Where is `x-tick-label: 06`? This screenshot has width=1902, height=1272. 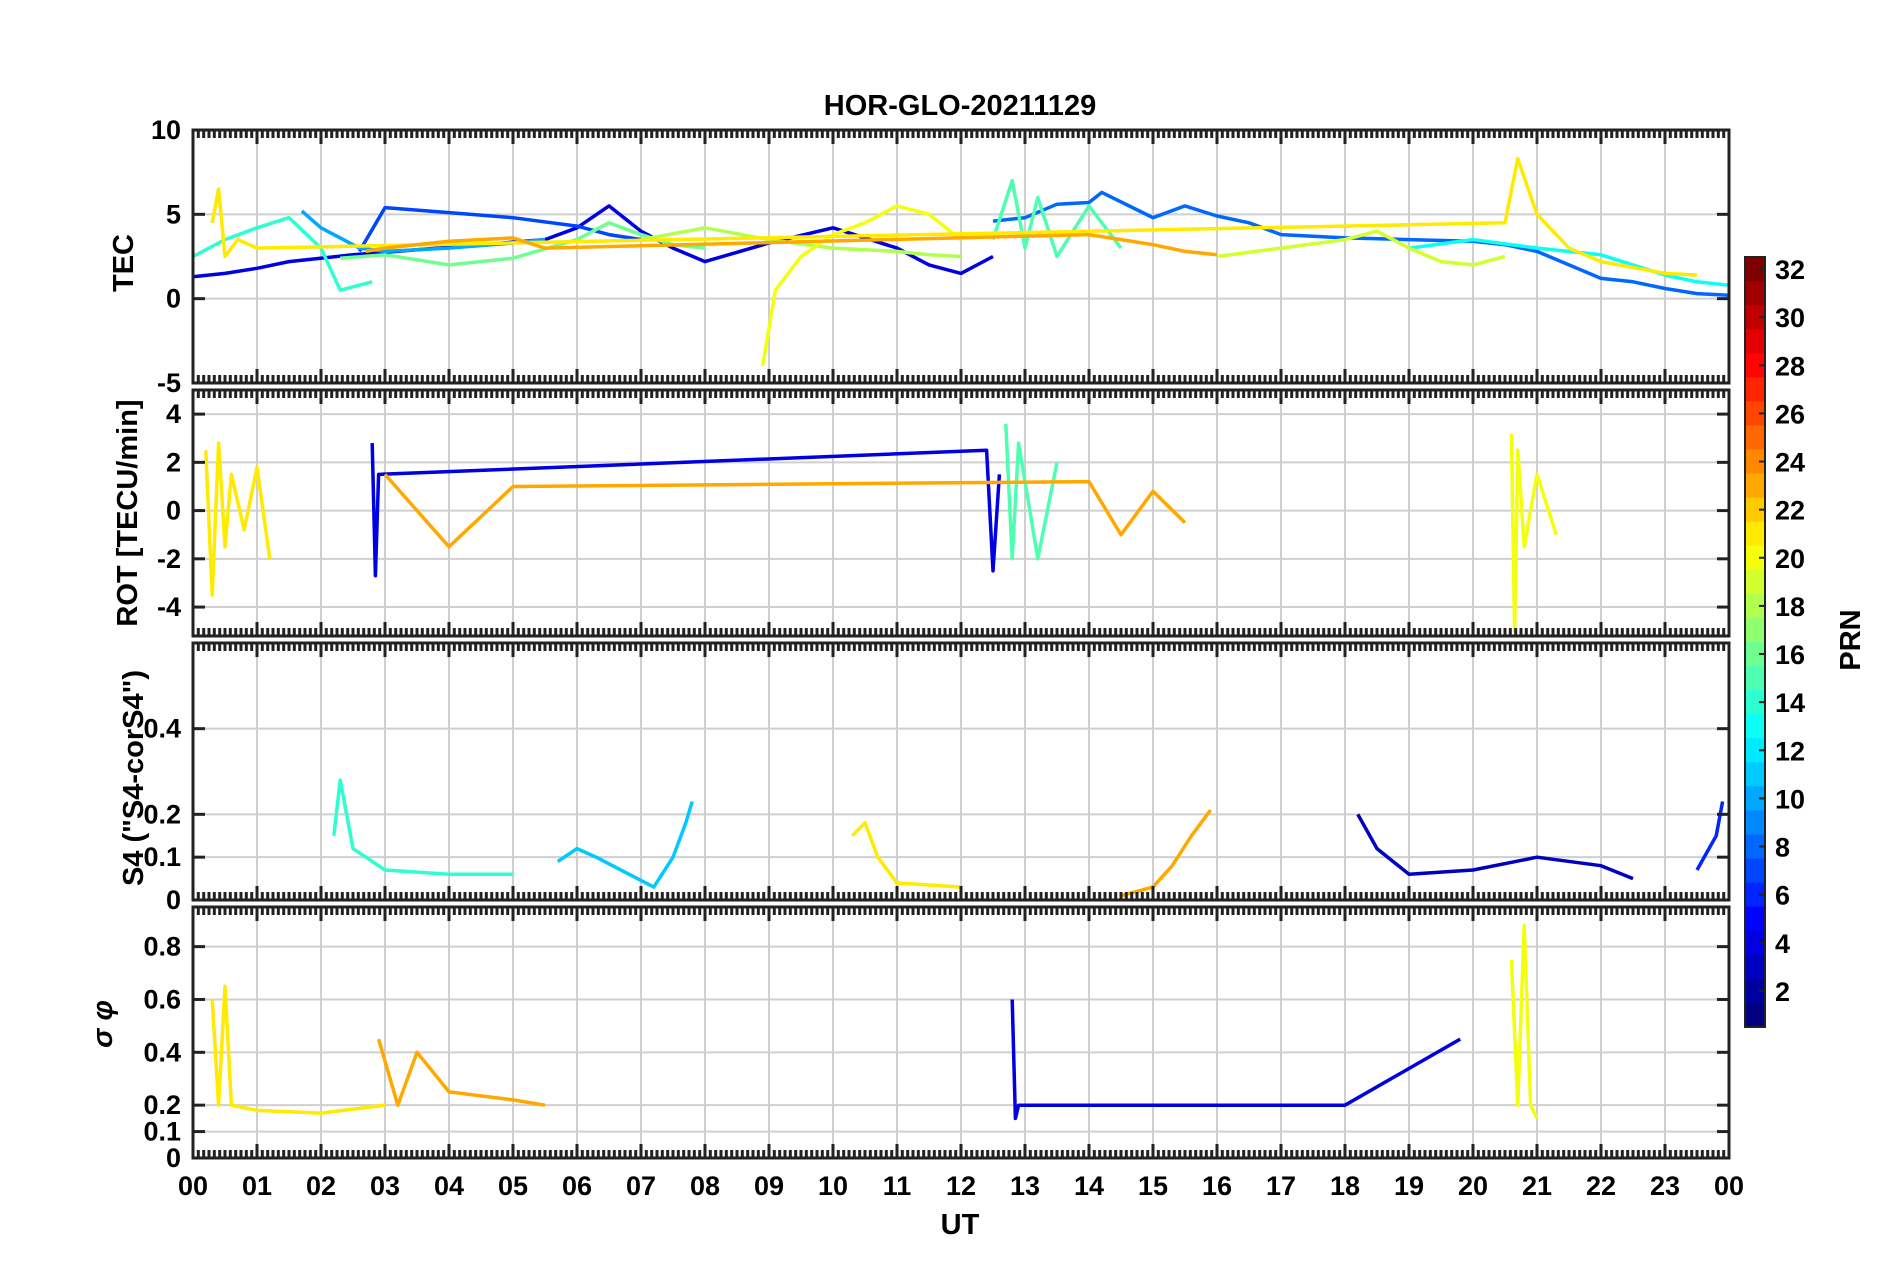 x-tick-label: 06 is located at coordinates (577, 1186).